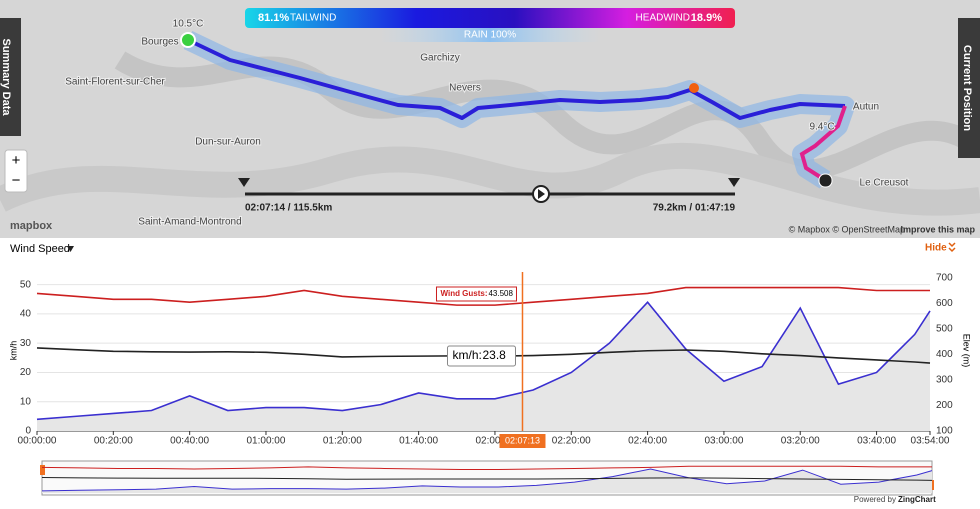 The width and height of the screenshot is (980, 509). What do you see at coordinates (189, 222) in the screenshot?
I see `city-label: Saint-Amand-Montrond` at bounding box center [189, 222].